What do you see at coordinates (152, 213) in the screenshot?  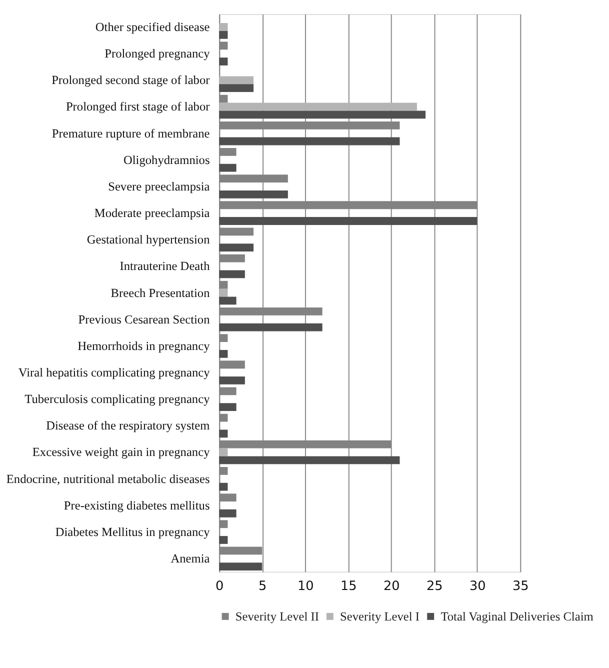 I see `y-tick-label: Moderate preeclampsia` at bounding box center [152, 213].